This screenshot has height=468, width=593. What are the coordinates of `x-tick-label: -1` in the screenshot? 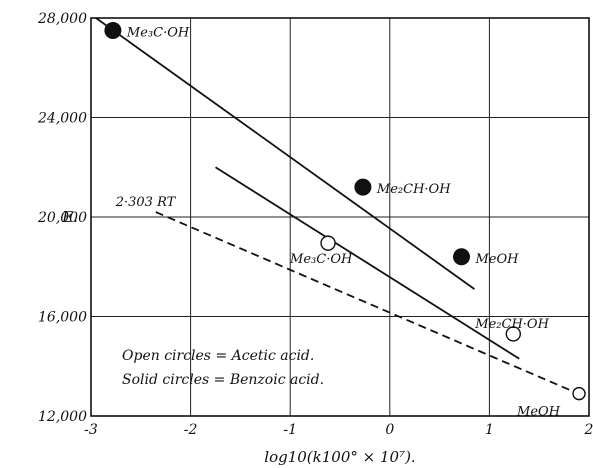 It's located at (290, 430).